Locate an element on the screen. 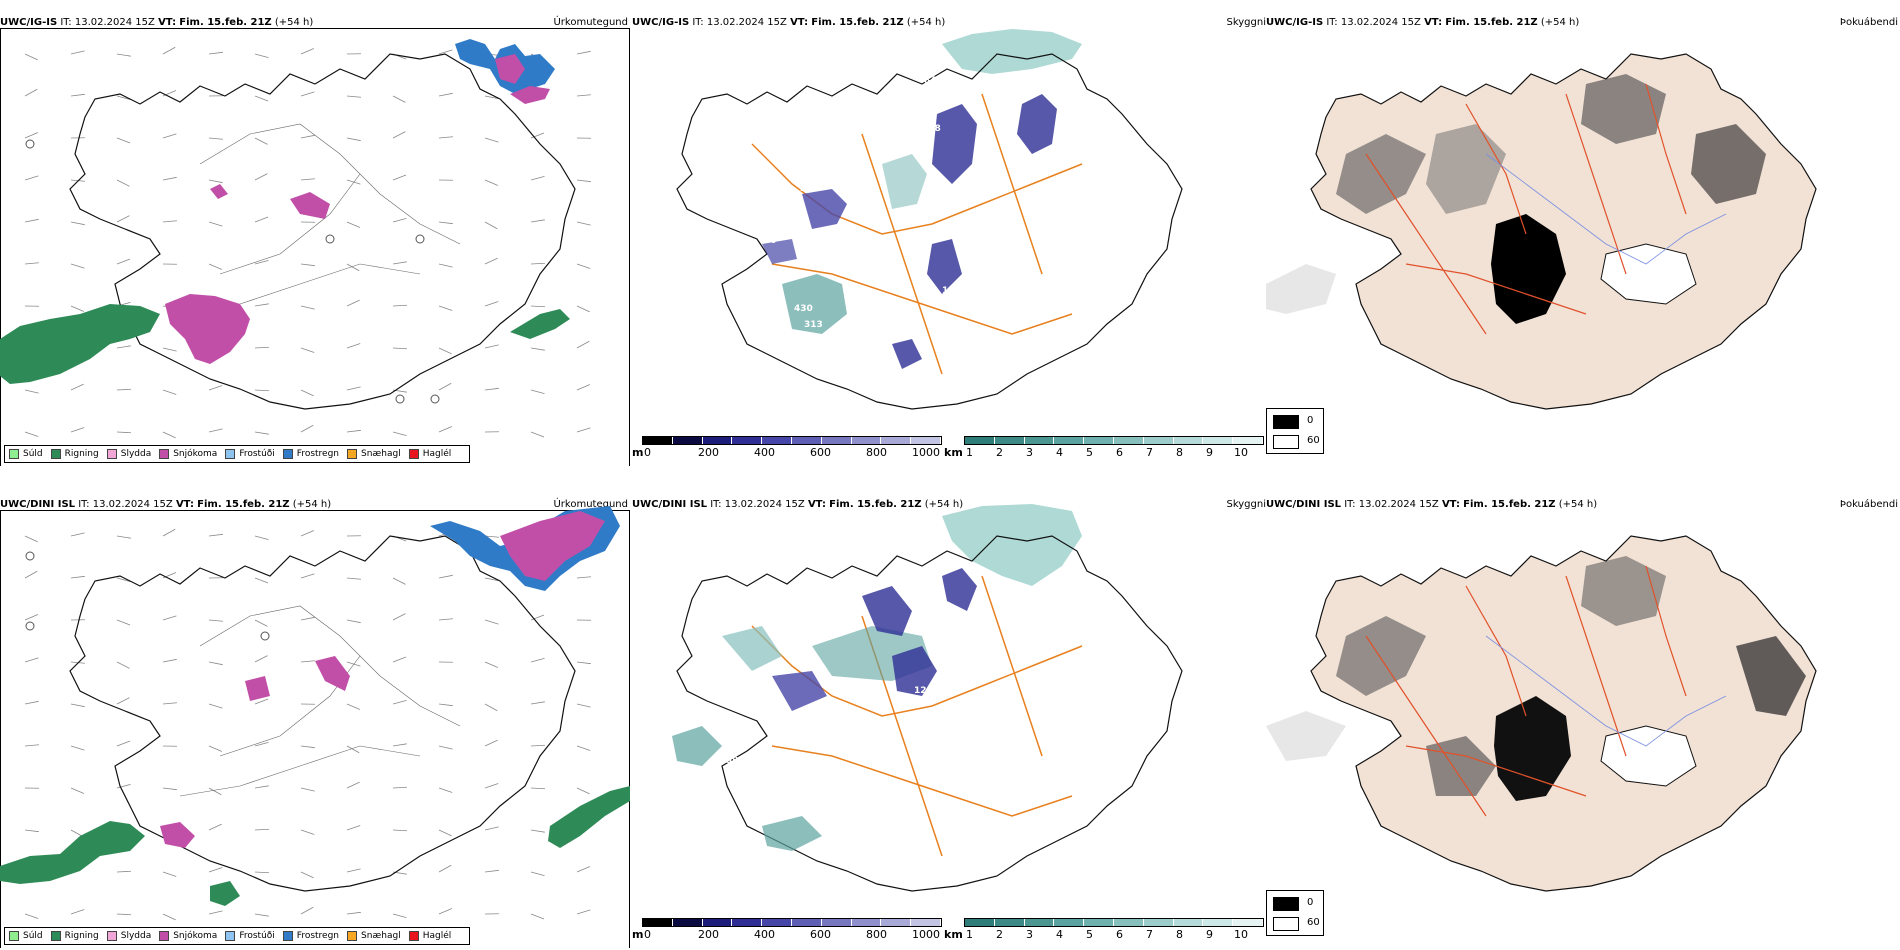 The image size is (1900, 950). legend-item: Haglél is located at coordinates (429, 936).